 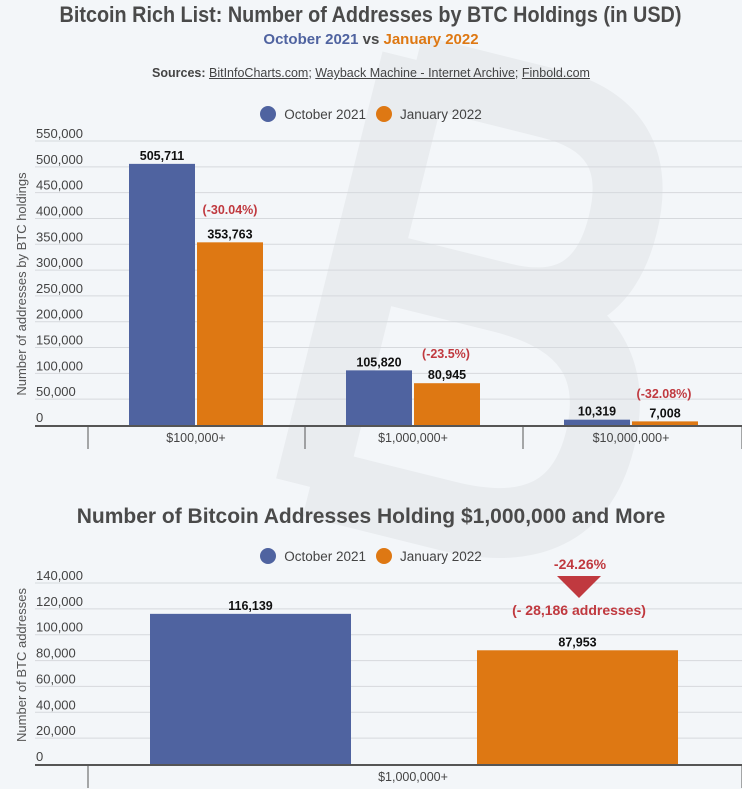 What do you see at coordinates (579, 587) in the screenshot?
I see `down-triangle-icon` at bounding box center [579, 587].